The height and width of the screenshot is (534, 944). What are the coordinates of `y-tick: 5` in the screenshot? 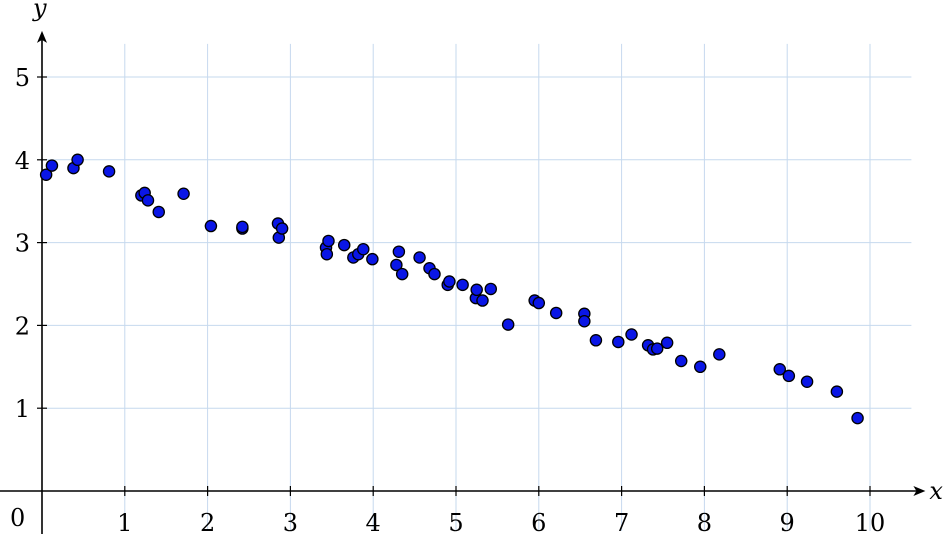 It's located at (31, 78).